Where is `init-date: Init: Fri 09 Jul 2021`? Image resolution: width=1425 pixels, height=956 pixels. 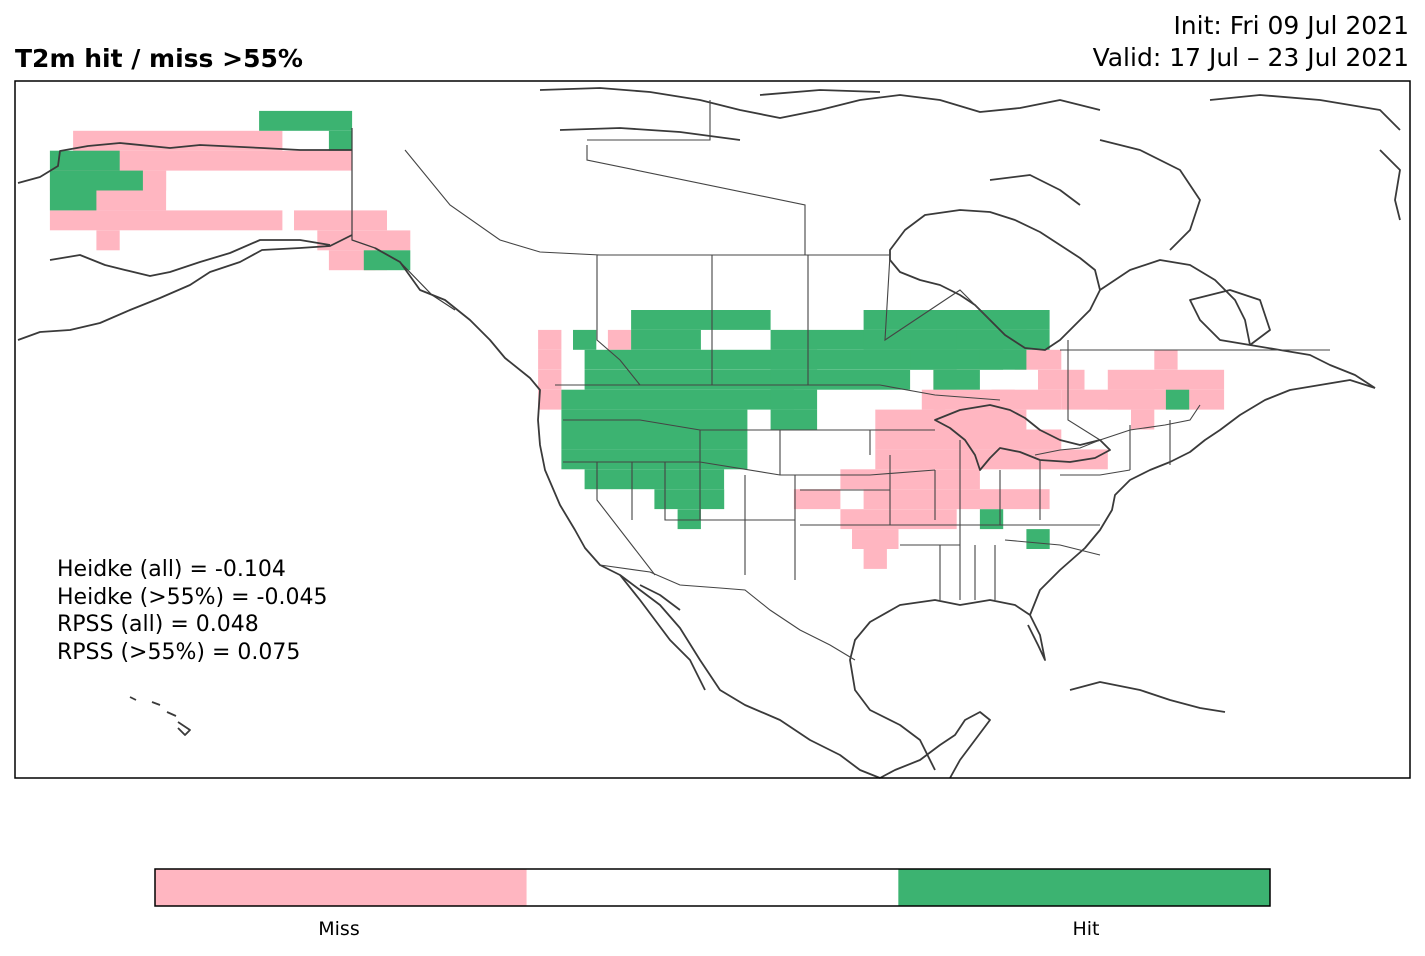
init-date: Init: Fri 09 Jul 2021 is located at coordinates (1291, 25).